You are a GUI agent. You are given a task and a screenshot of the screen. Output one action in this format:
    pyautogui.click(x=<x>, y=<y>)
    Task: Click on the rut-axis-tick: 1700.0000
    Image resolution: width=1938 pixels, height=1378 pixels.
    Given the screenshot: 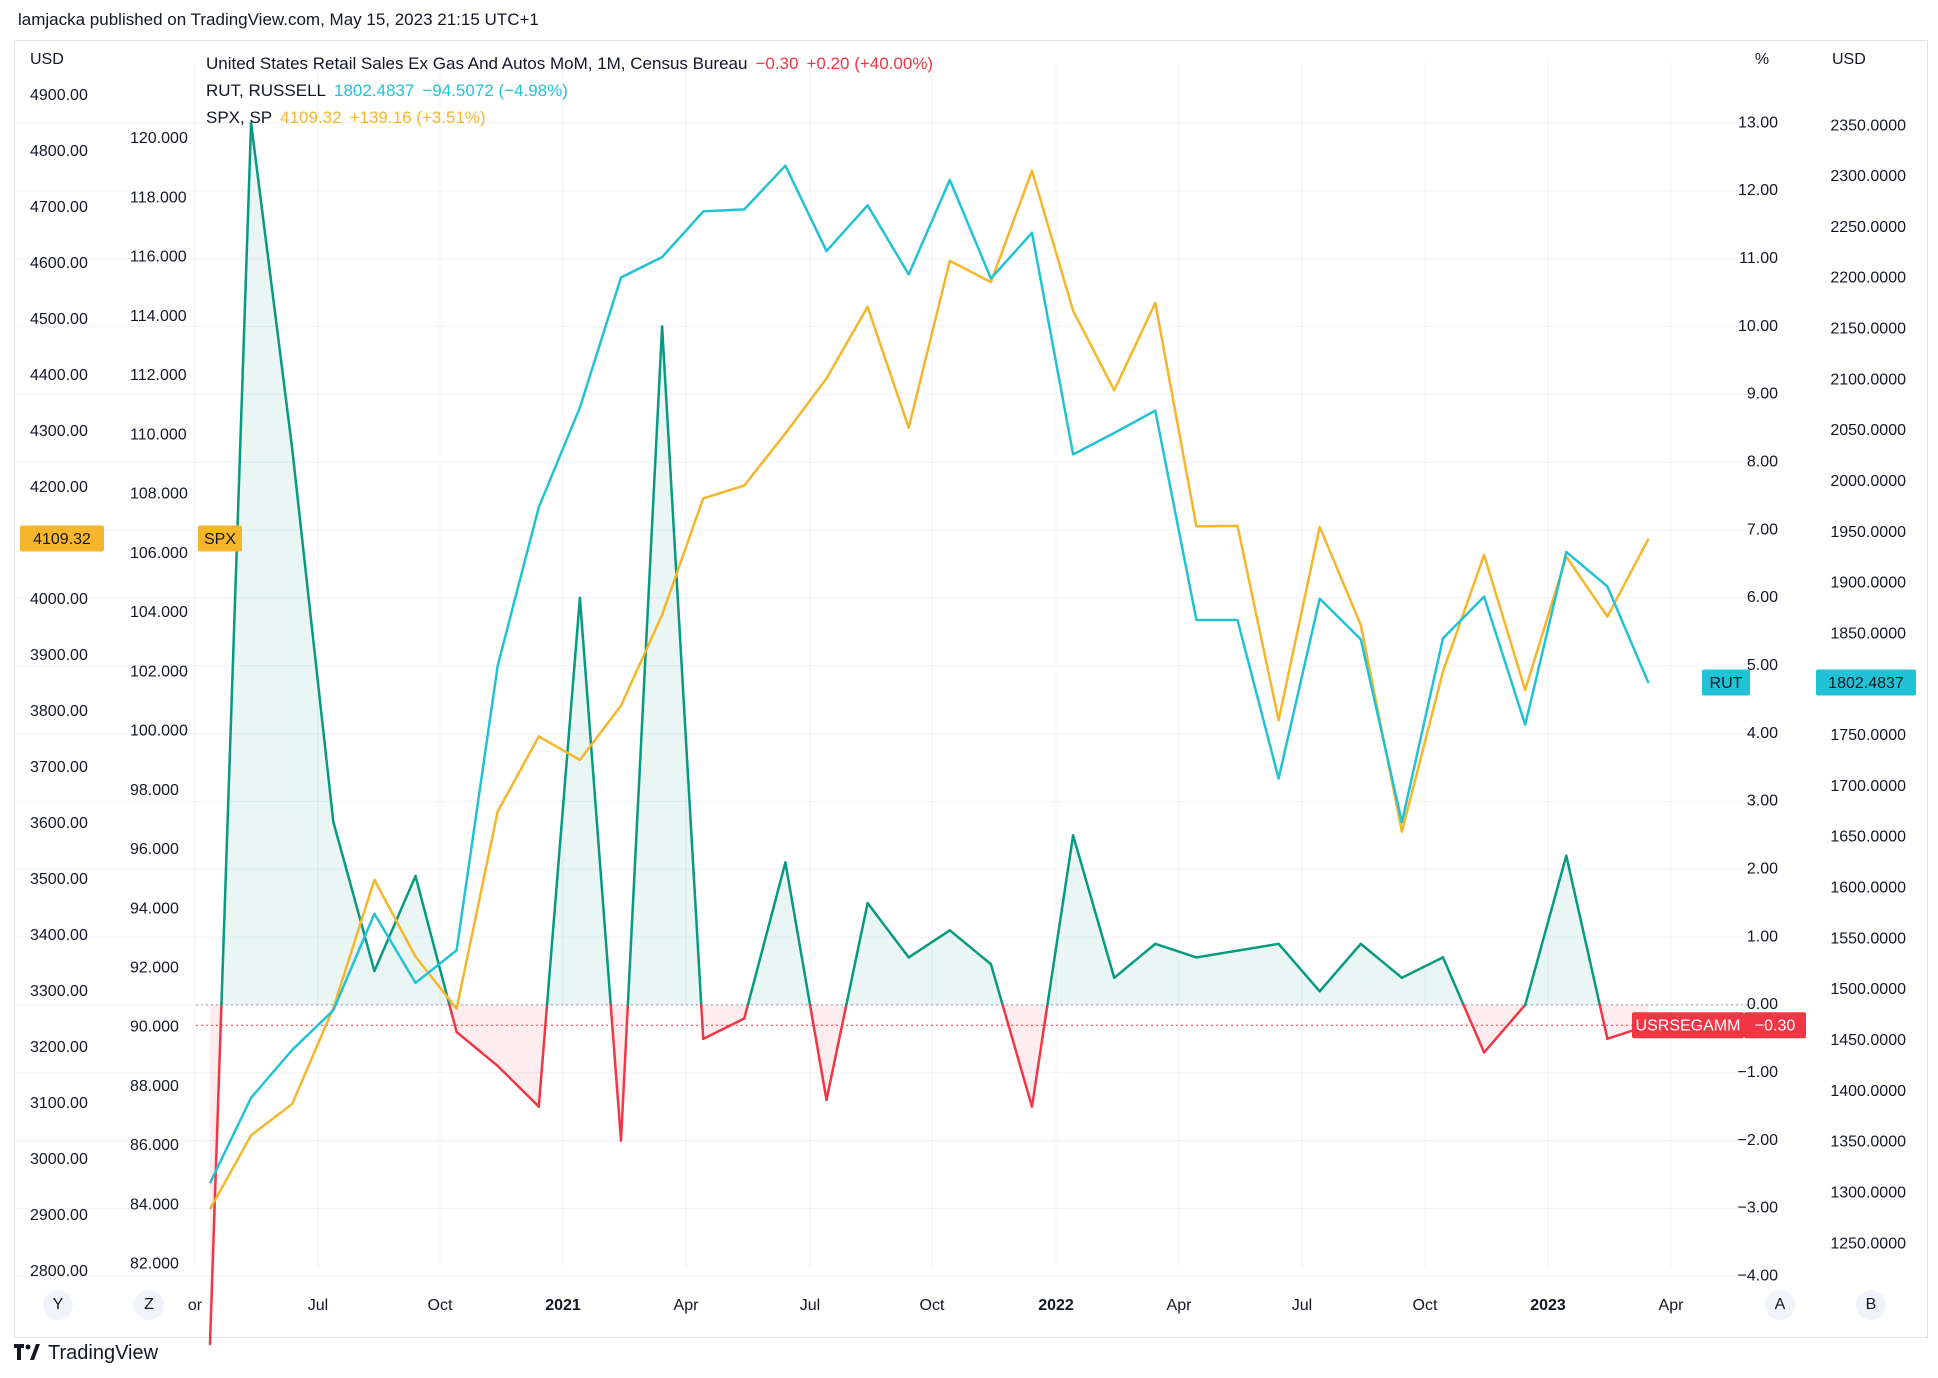 What is the action you would take?
    pyautogui.click(x=1868, y=786)
    